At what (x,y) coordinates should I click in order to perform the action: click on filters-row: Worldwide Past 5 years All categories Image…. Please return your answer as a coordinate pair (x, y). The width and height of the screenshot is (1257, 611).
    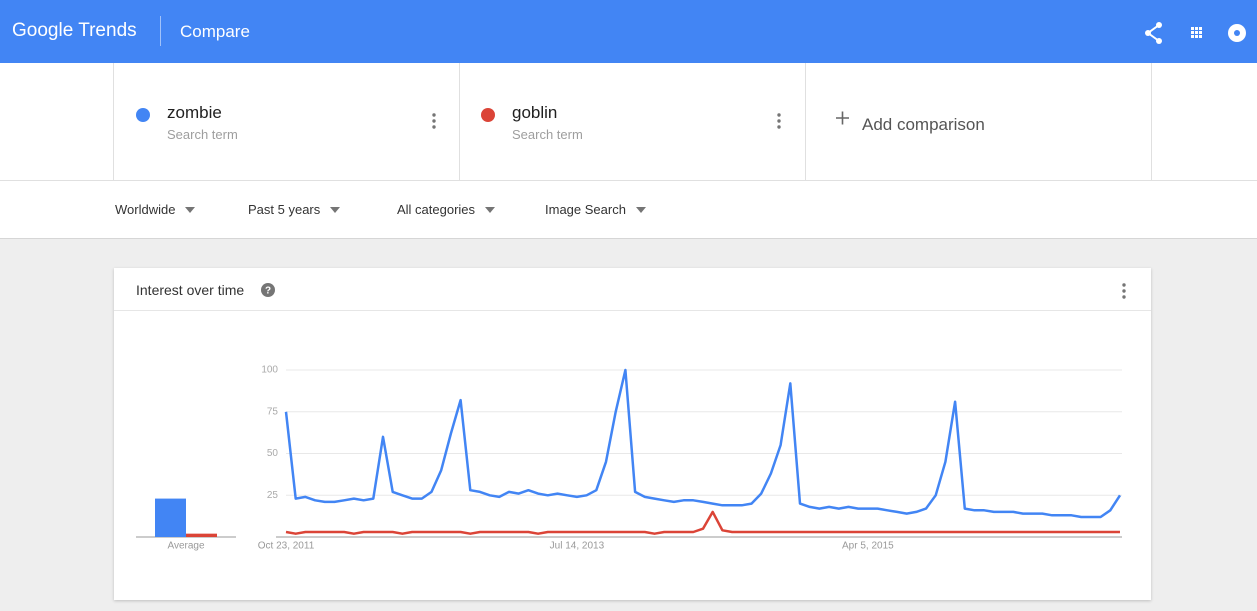
    Looking at the image, I should click on (628, 210).